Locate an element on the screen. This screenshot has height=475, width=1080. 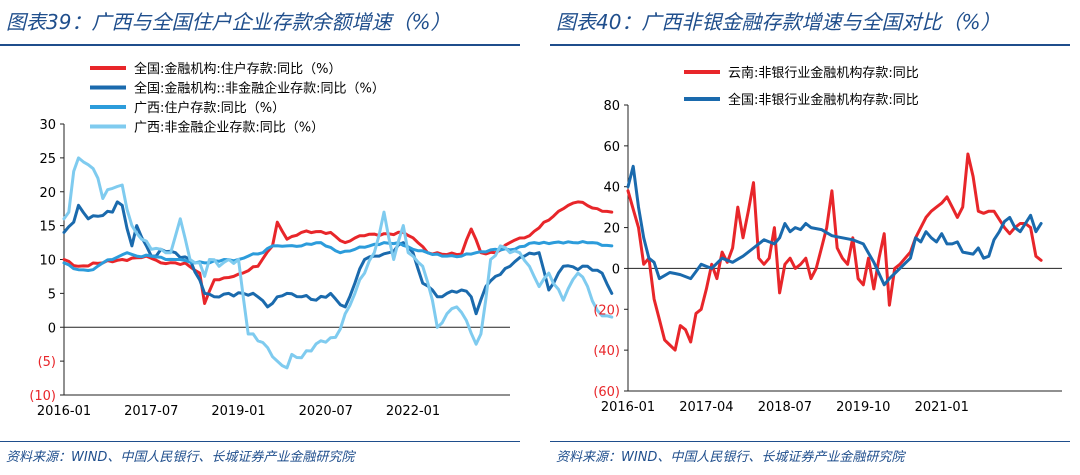
y-tick-label: 40 is located at coordinates (611, 188).